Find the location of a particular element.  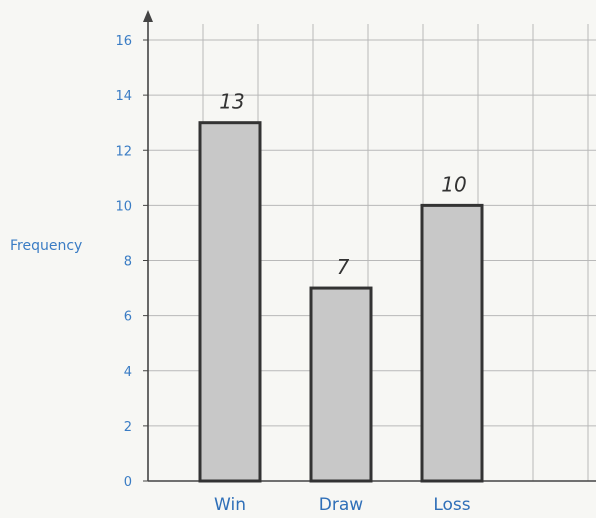

y-tick-label: 0 is located at coordinates (128, 482).